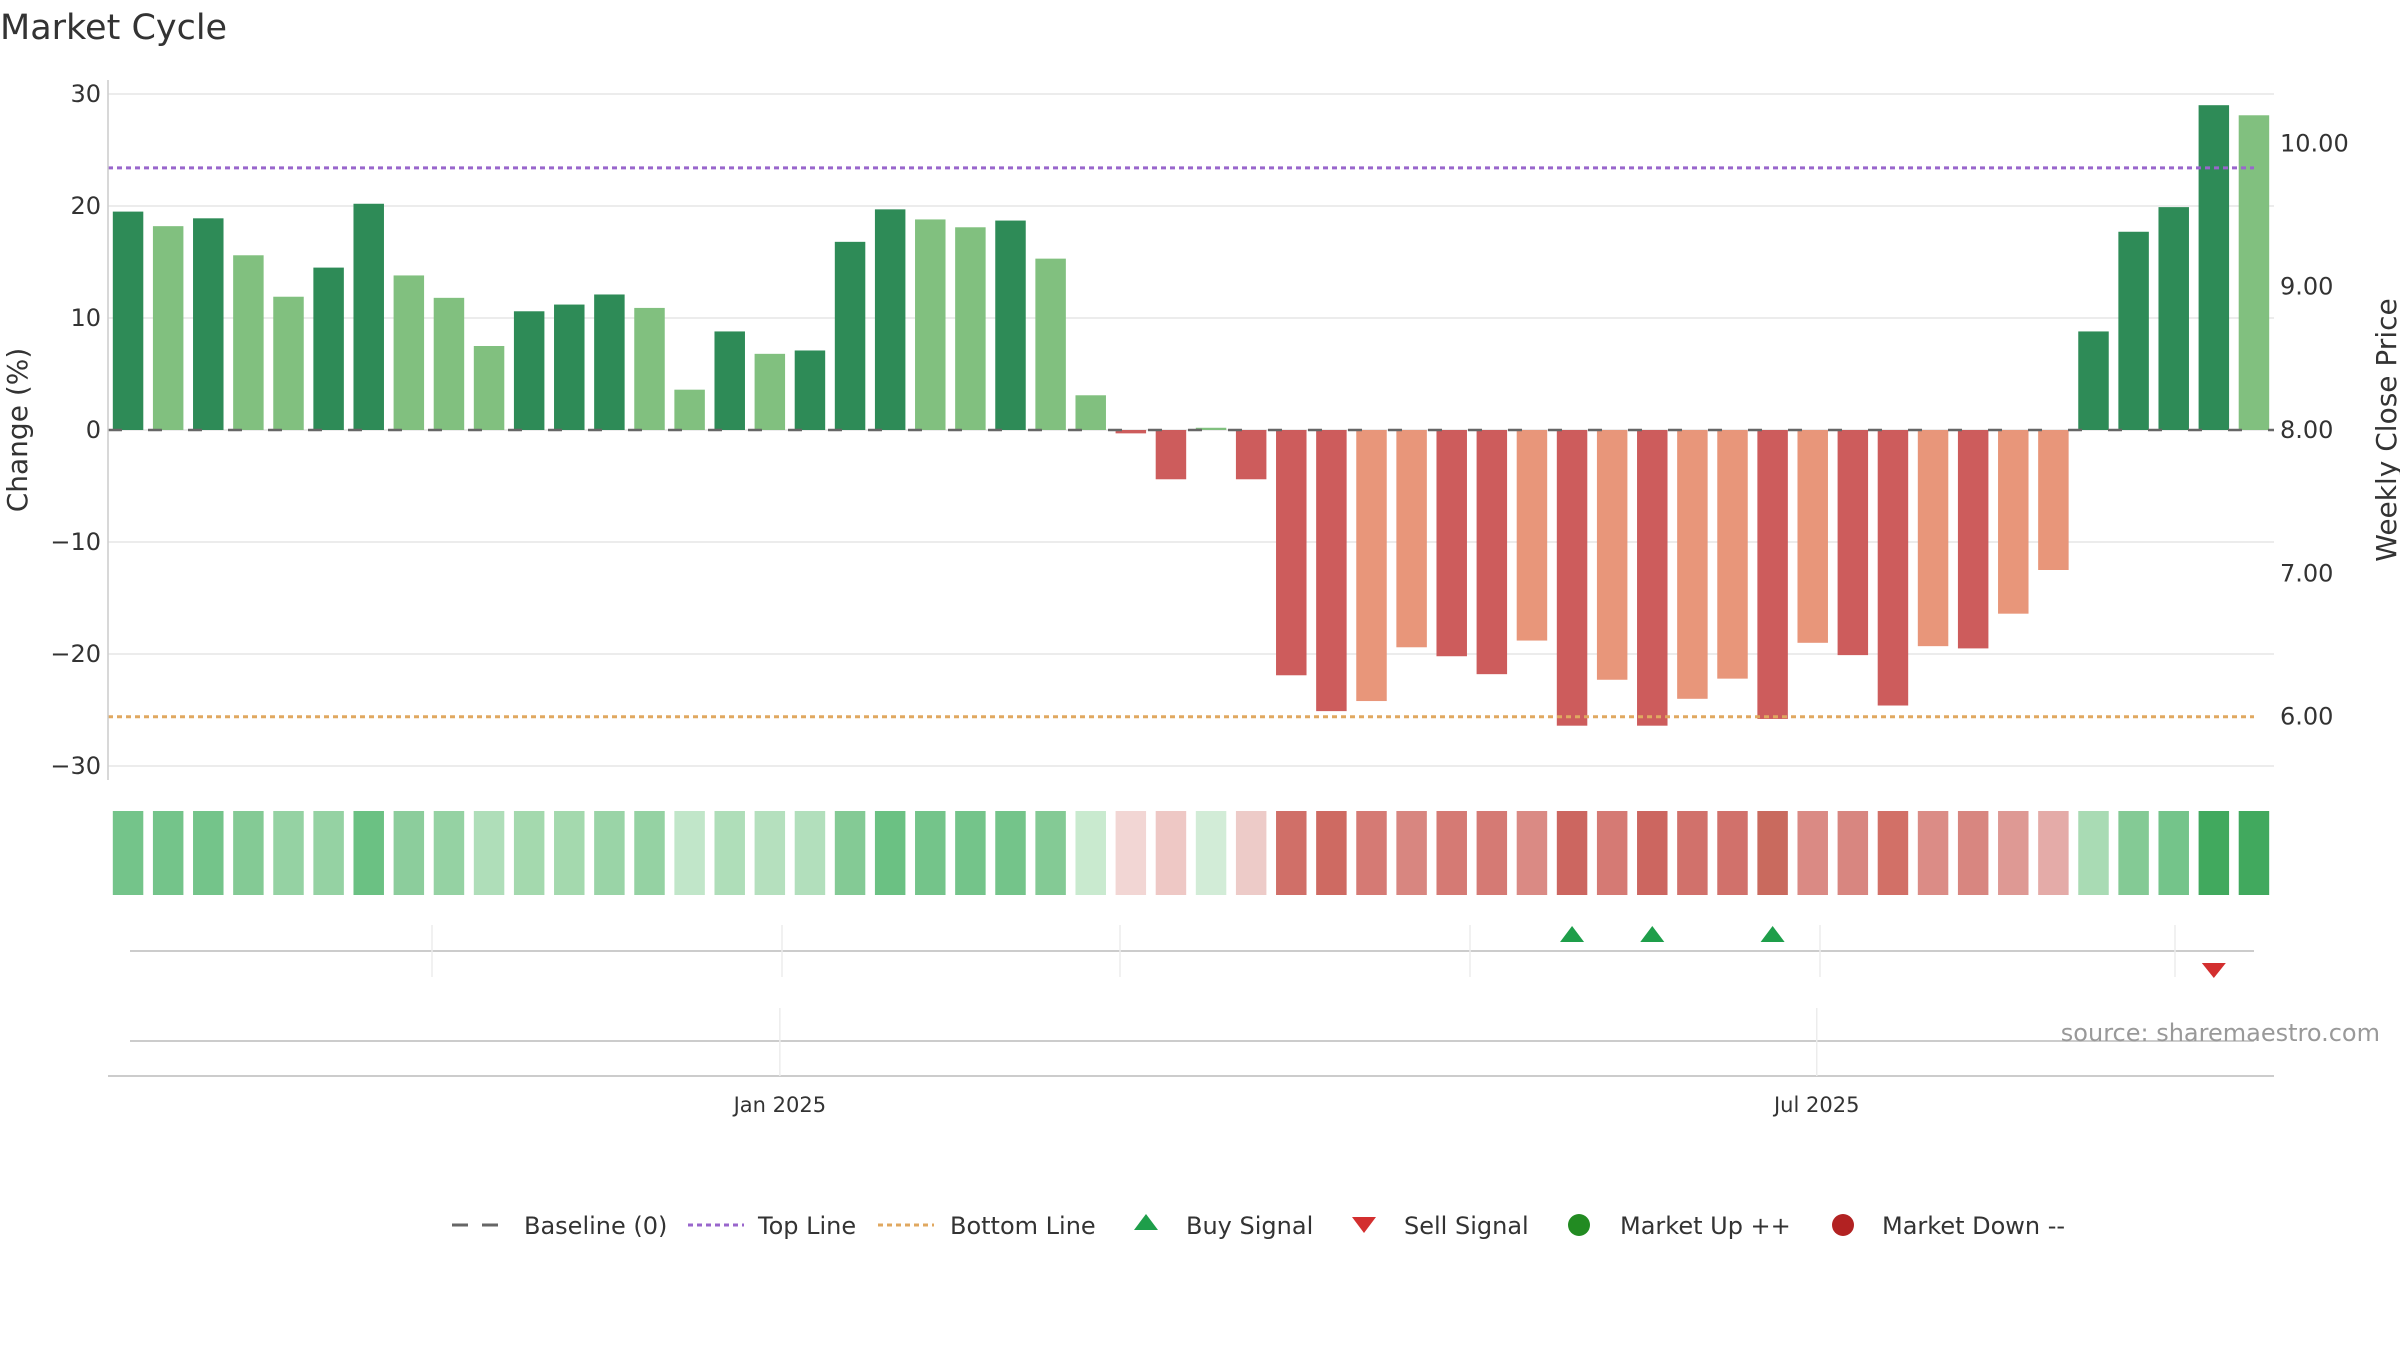  Describe the element at coordinates (1023, 1226) in the screenshot. I see `legend-bottom-line-label: Bottom Line` at that location.